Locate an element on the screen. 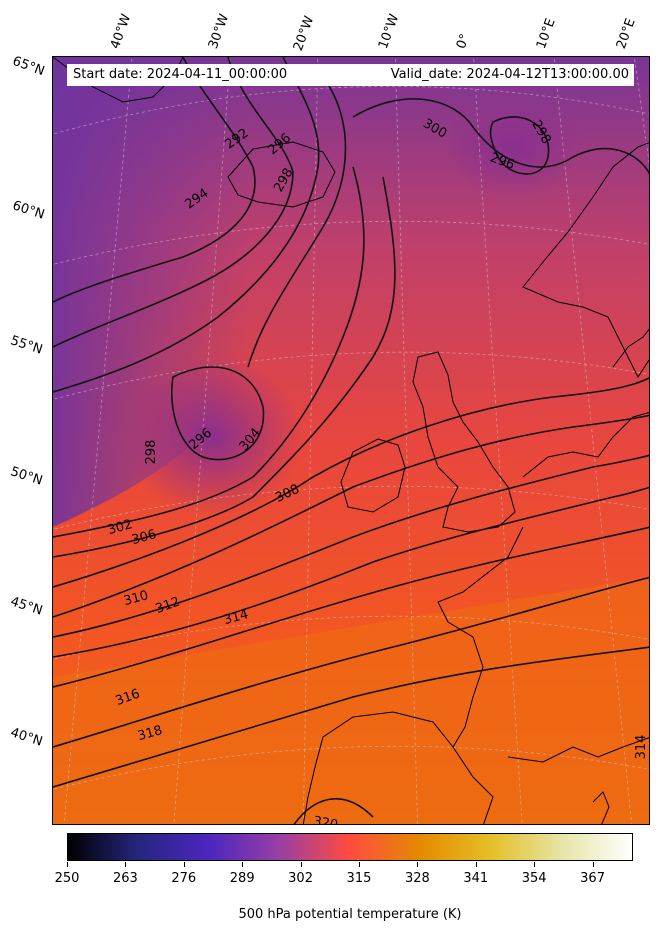 The width and height of the screenshot is (659, 936). graticule-lon-40w is located at coordinates (98, 440).